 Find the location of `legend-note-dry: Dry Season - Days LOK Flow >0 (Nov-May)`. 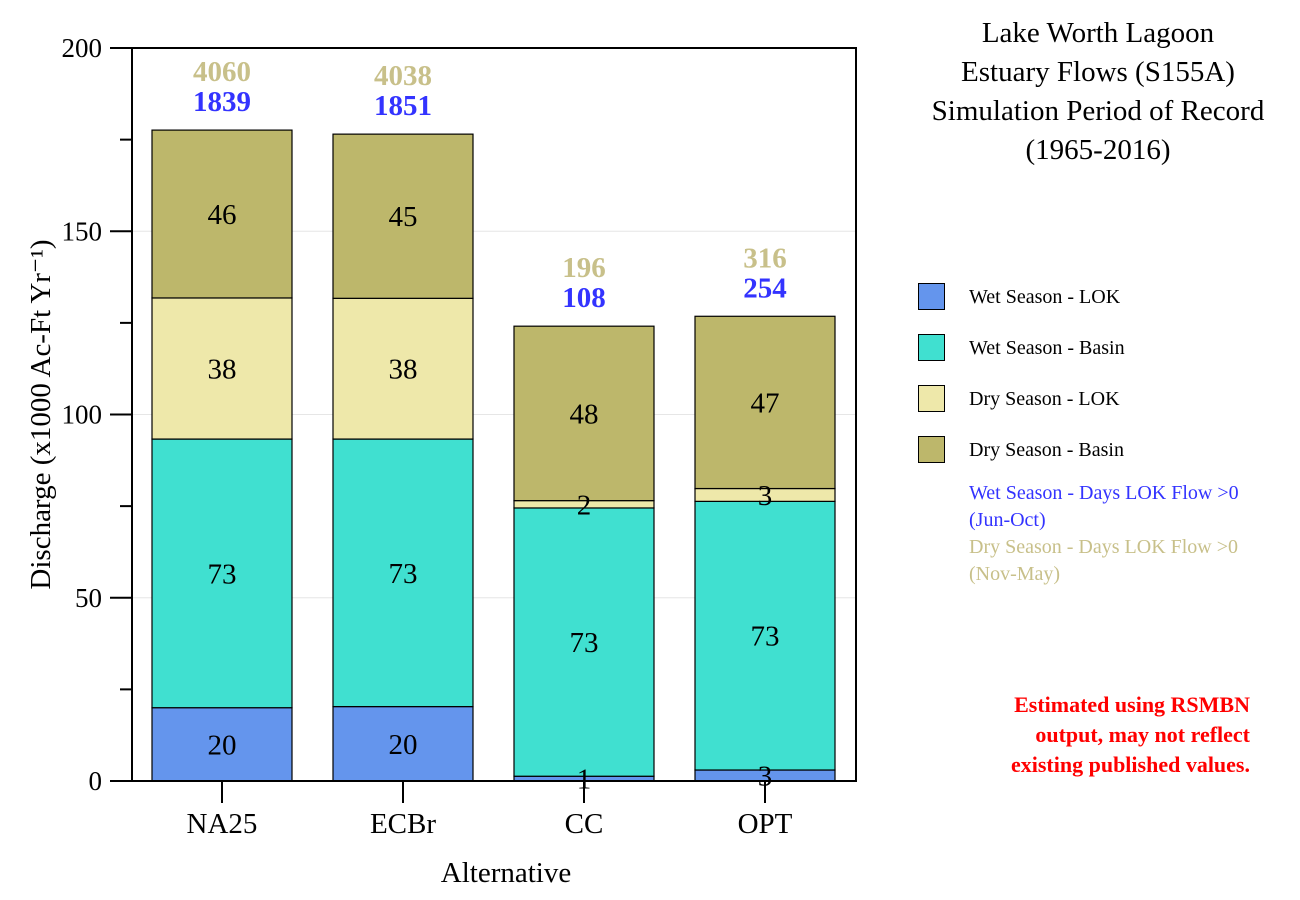

legend-note-dry: Dry Season - Days LOK Flow >0 (Nov-May) is located at coordinates (1133, 561).